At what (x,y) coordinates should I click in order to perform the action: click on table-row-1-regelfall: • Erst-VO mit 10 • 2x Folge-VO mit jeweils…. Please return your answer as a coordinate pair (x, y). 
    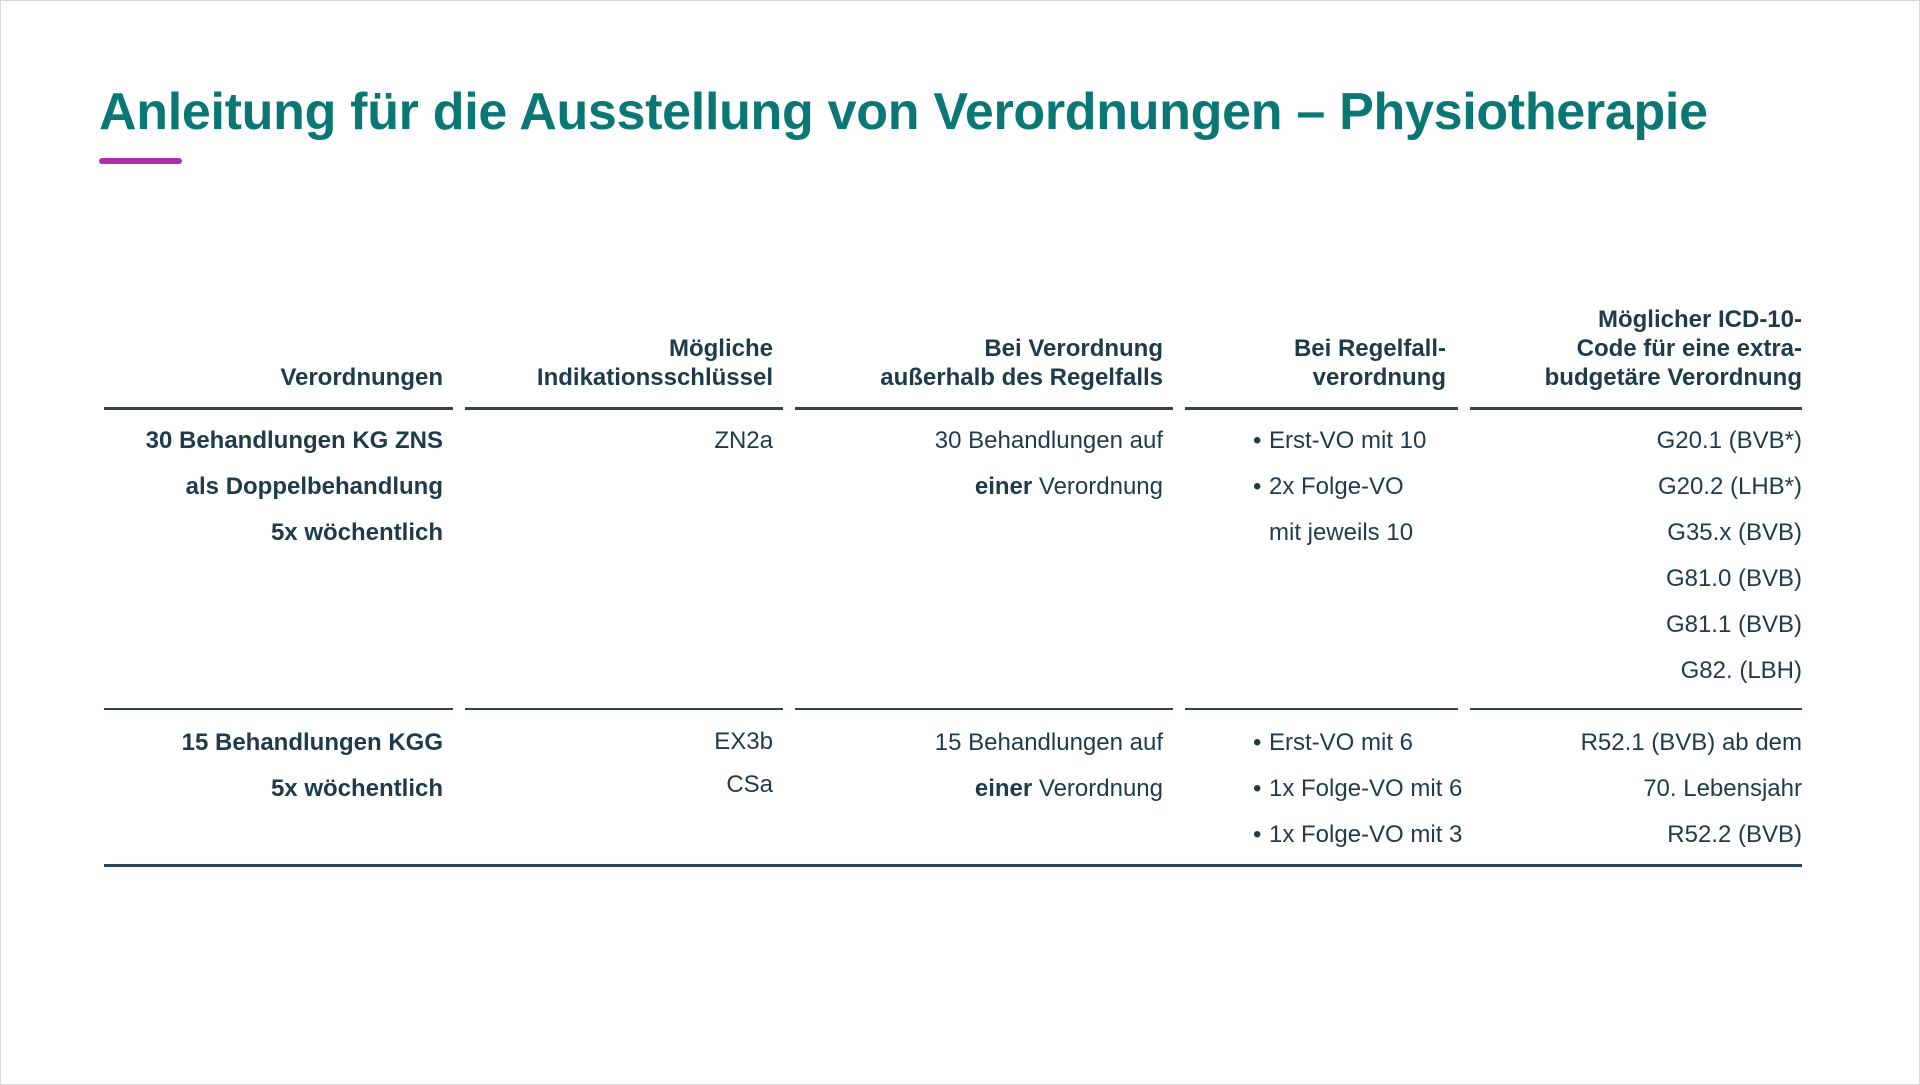
    Looking at the image, I should click on (1339, 487).